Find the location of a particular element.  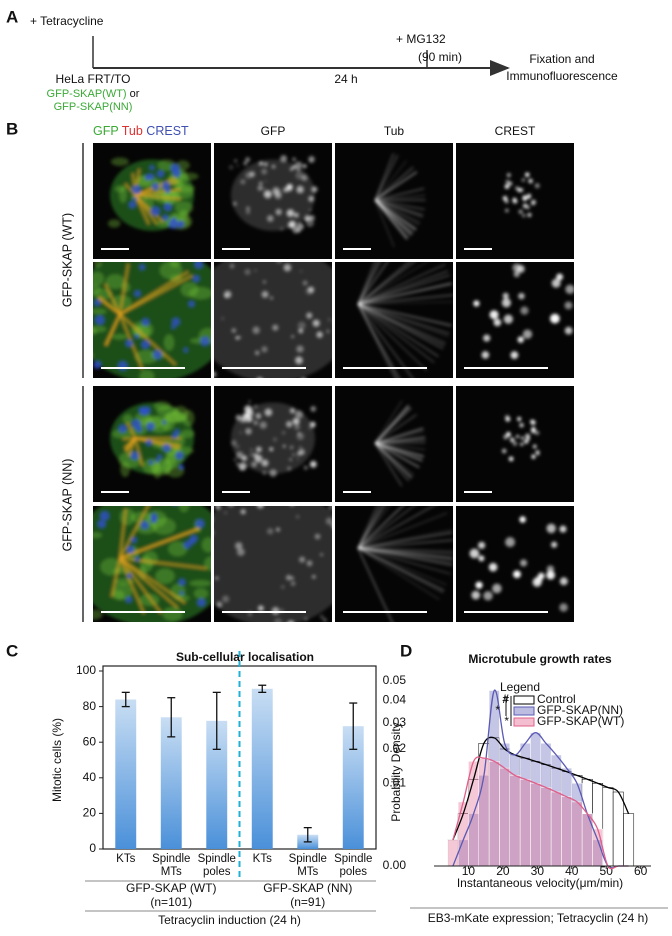

x-tick-label: 40 is located at coordinates (572, 871).